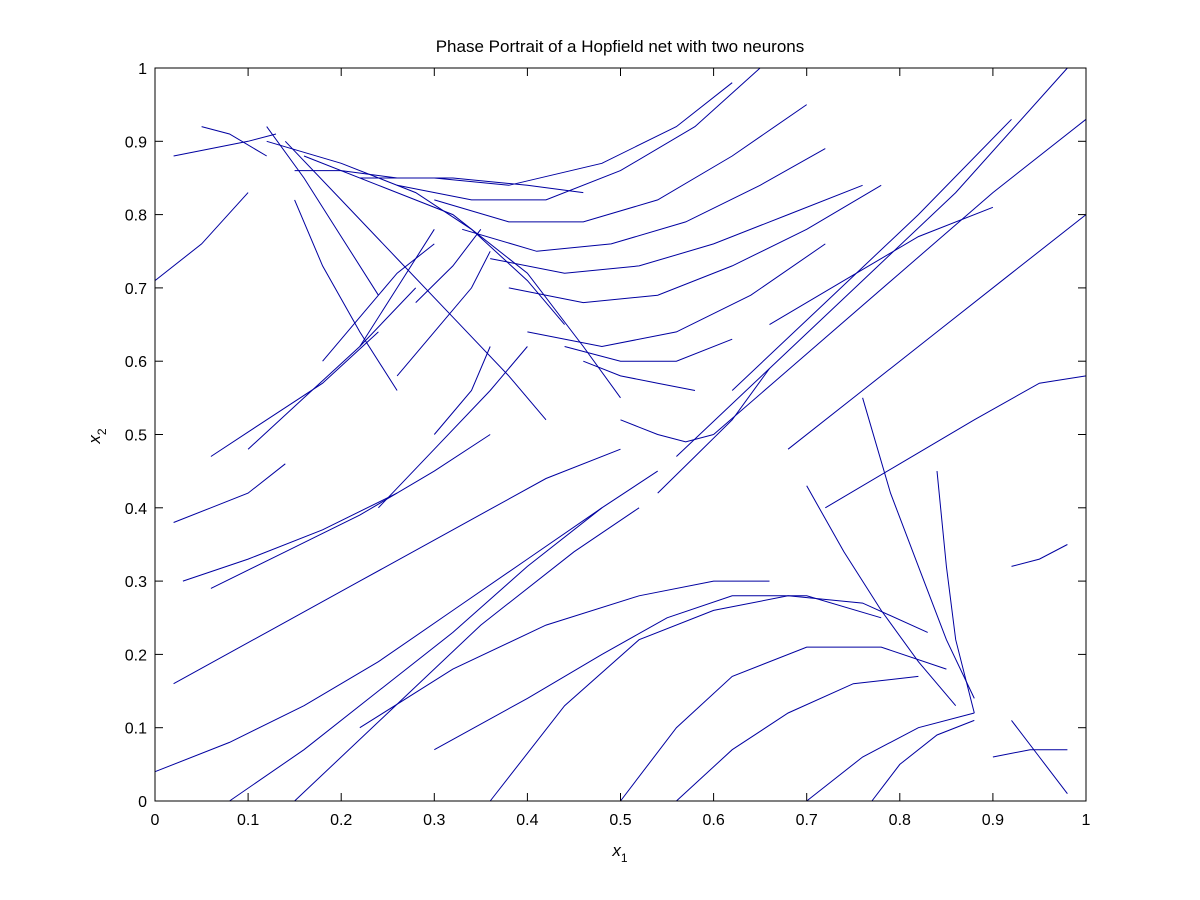 Image resolution: width=1200 pixels, height=900 pixels. Describe the element at coordinates (807, 820) in the screenshot. I see `x-tick-label: 0.7` at that location.